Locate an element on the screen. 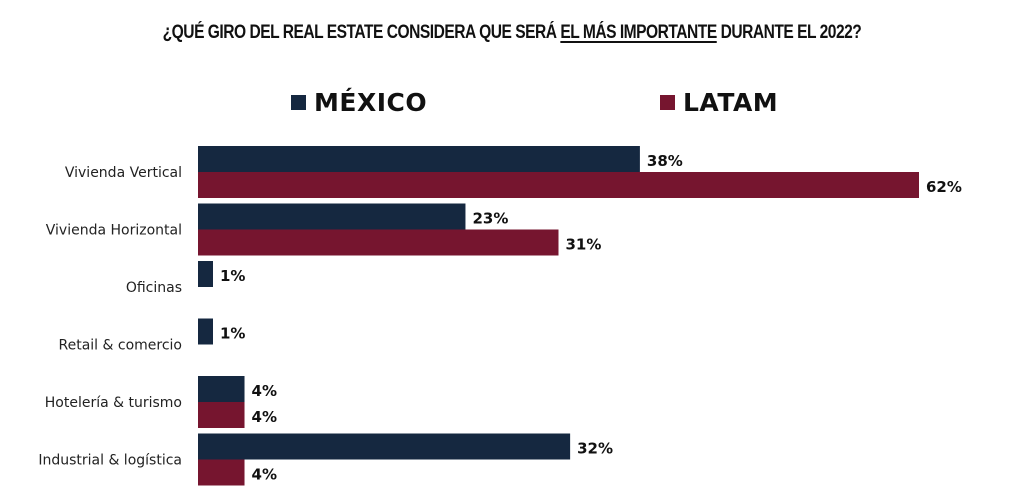  category-label-industrial-logistica: Industrial & logística is located at coordinates (110, 461).